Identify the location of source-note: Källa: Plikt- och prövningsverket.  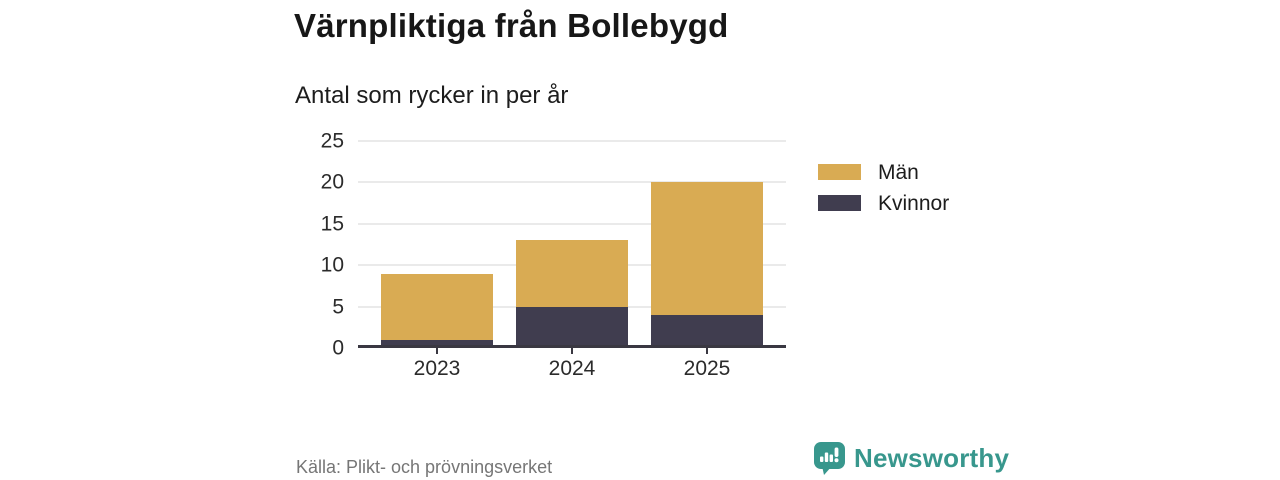
(424, 467).